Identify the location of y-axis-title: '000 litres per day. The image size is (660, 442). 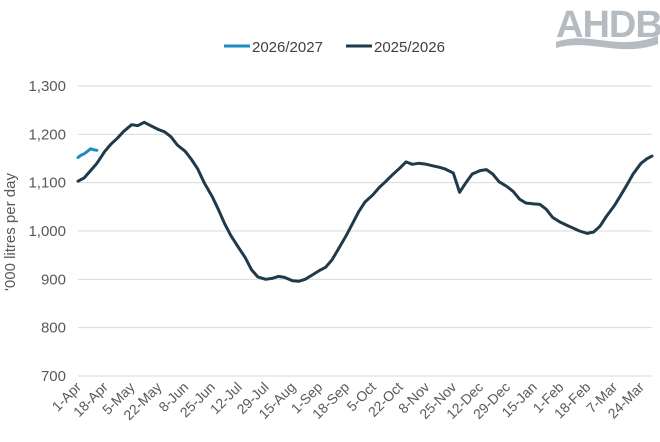
(10, 232).